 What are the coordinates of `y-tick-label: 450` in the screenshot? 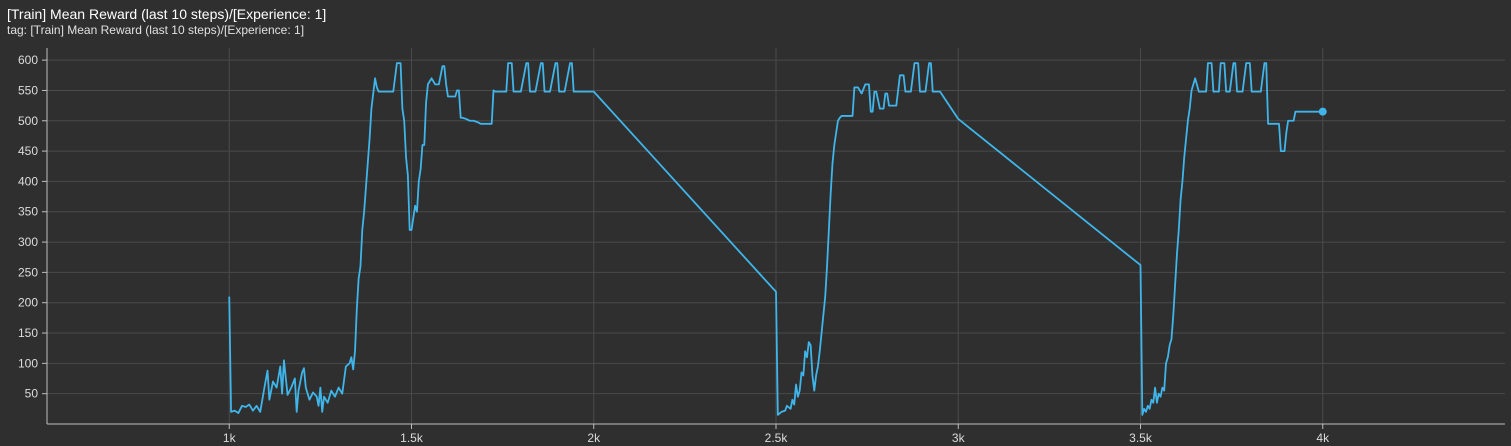 It's located at (28, 151).